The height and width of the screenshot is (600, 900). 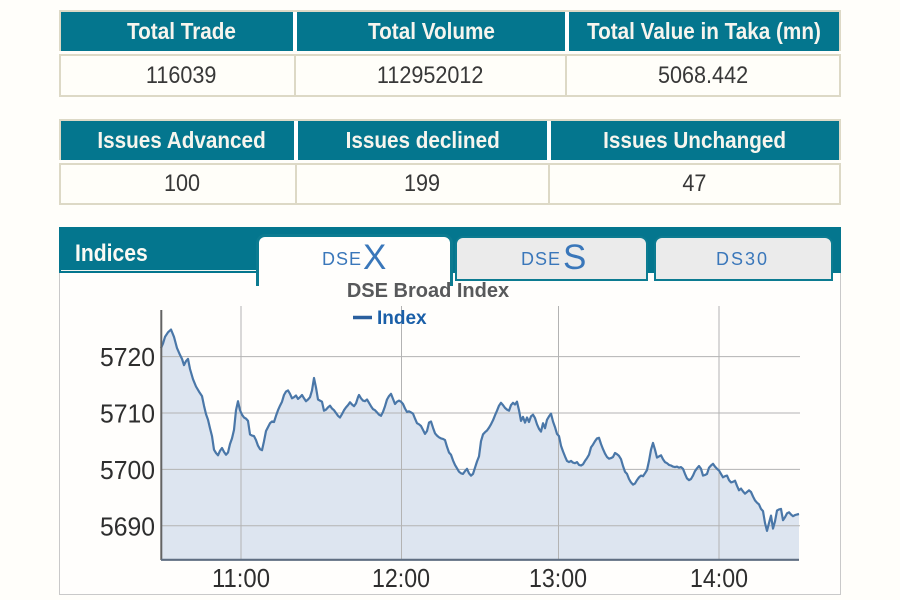 I want to click on svg-text: Index, so click(x=402, y=318).